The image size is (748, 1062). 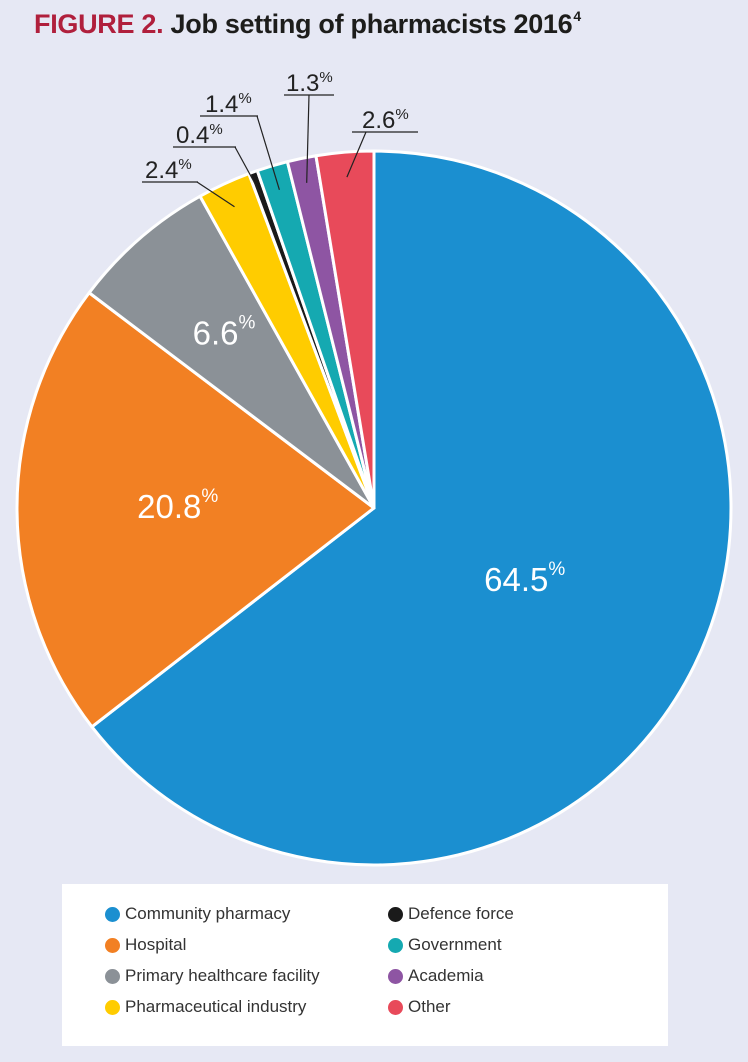 I want to click on legend-label-pharmaceutical-industry: Pharmaceutical industry, so click(x=216, y=1006).